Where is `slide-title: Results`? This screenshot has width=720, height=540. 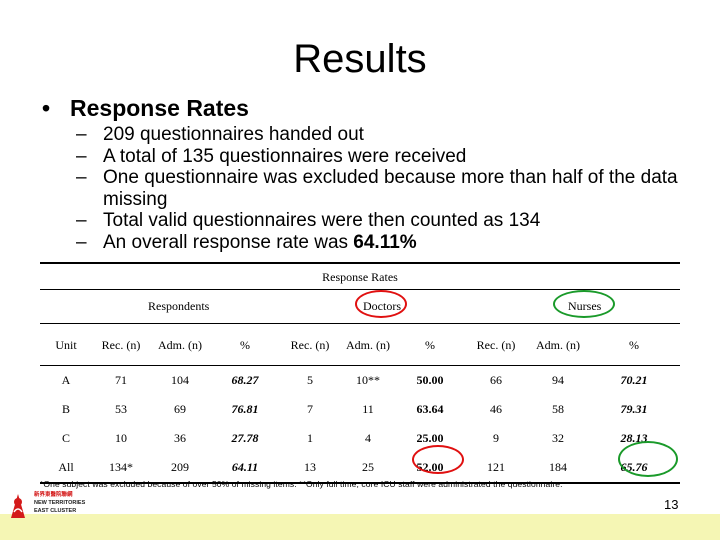
slide-title: Results is located at coordinates (360, 59).